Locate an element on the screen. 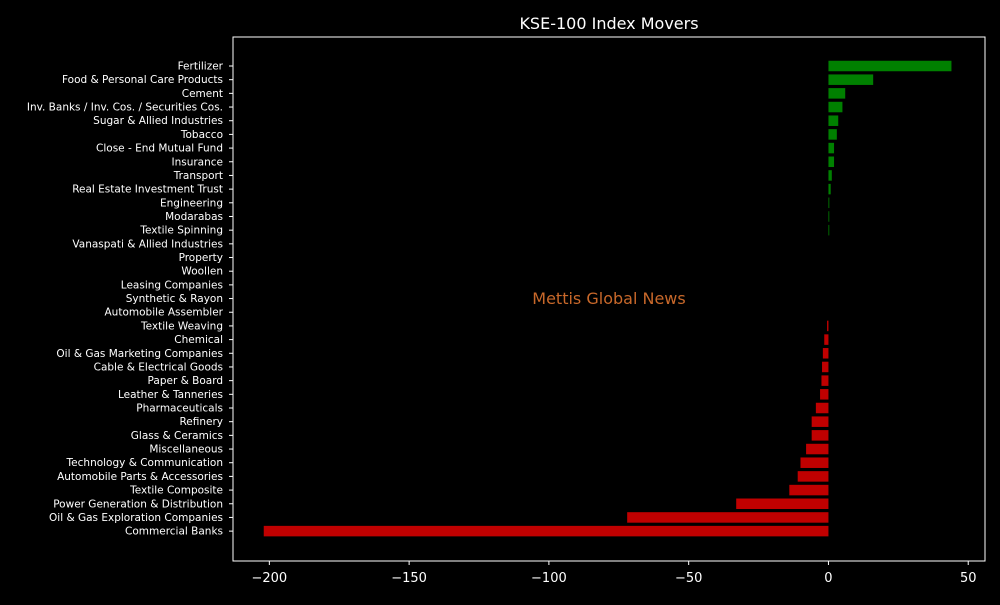 The height and width of the screenshot is (605, 1000). y-tick-label: Textile Composite is located at coordinates (176, 491).